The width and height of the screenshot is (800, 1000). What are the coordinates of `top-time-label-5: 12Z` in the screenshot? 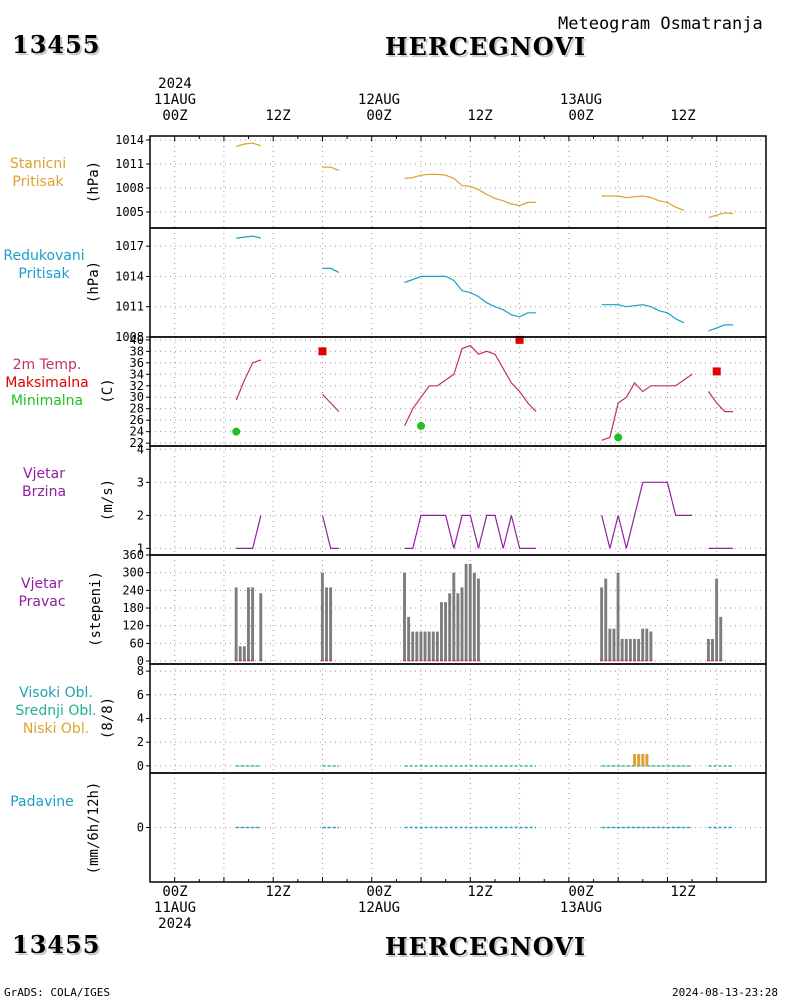 It's located at (683, 116).